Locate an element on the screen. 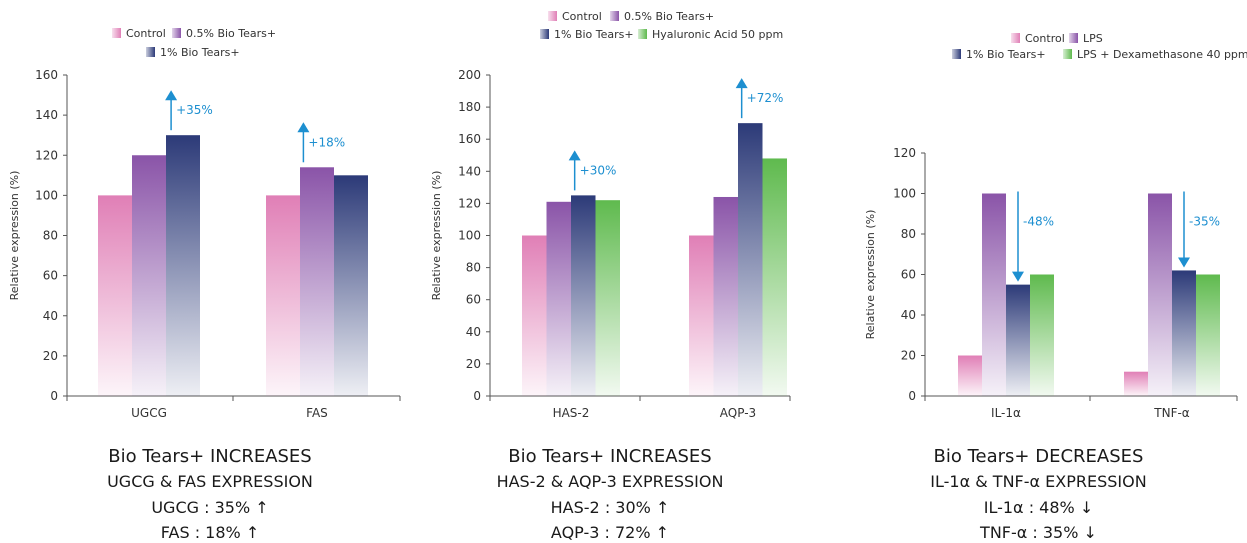 This screenshot has width=1247, height=543. chart-2-caption-line-1: HAS-2 : 30% ↑ is located at coordinates (610, 507).